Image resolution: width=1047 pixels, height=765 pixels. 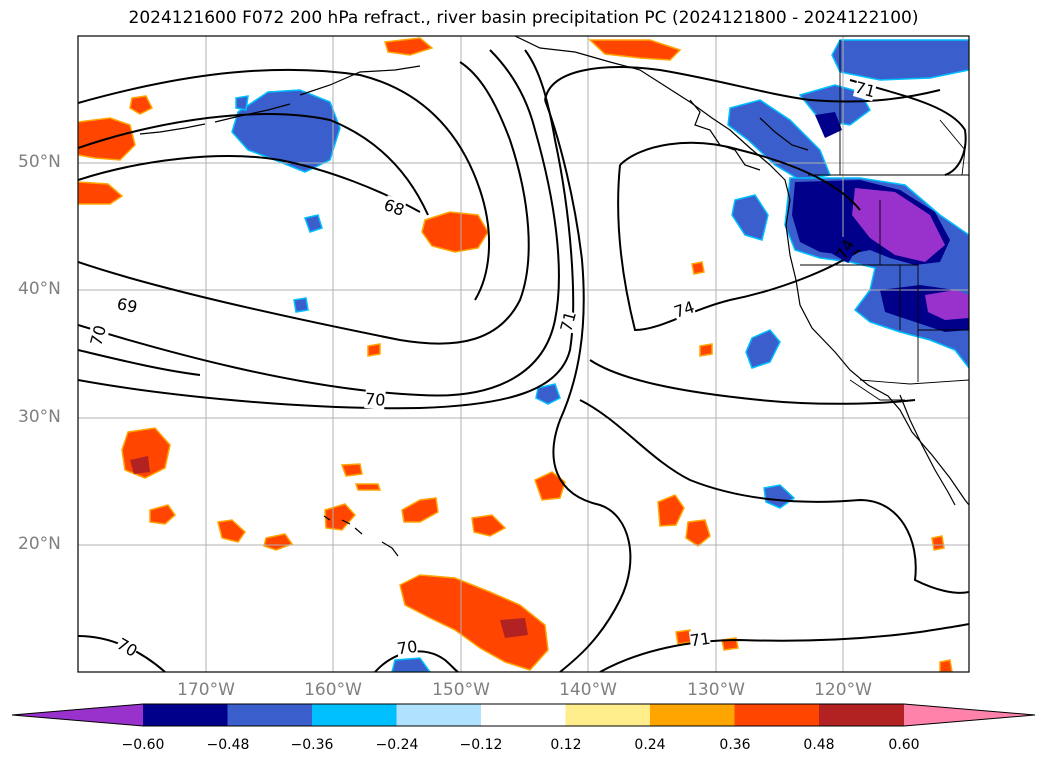 I want to click on colorbar-tick-label: 0.12, so click(x=566, y=745).